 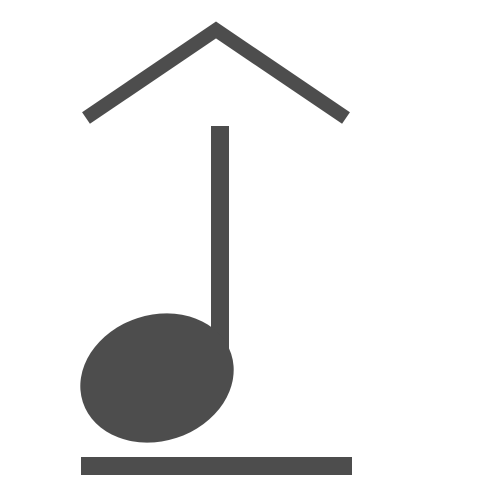 I want to click on note-head, so click(x=157, y=378).